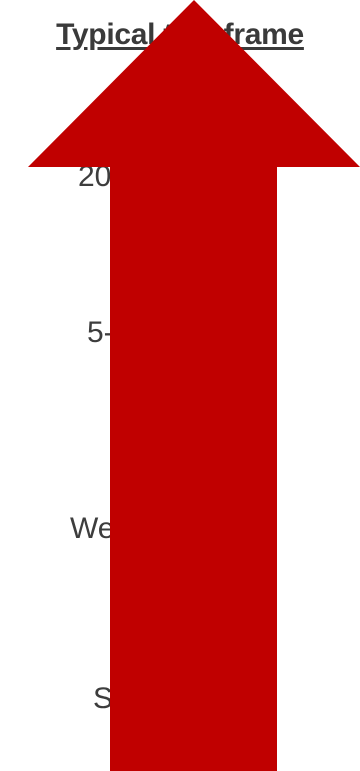 Image resolution: width=360 pixels, height=771 pixels. I want to click on timeframe-label: 5-, so click(100, 332).